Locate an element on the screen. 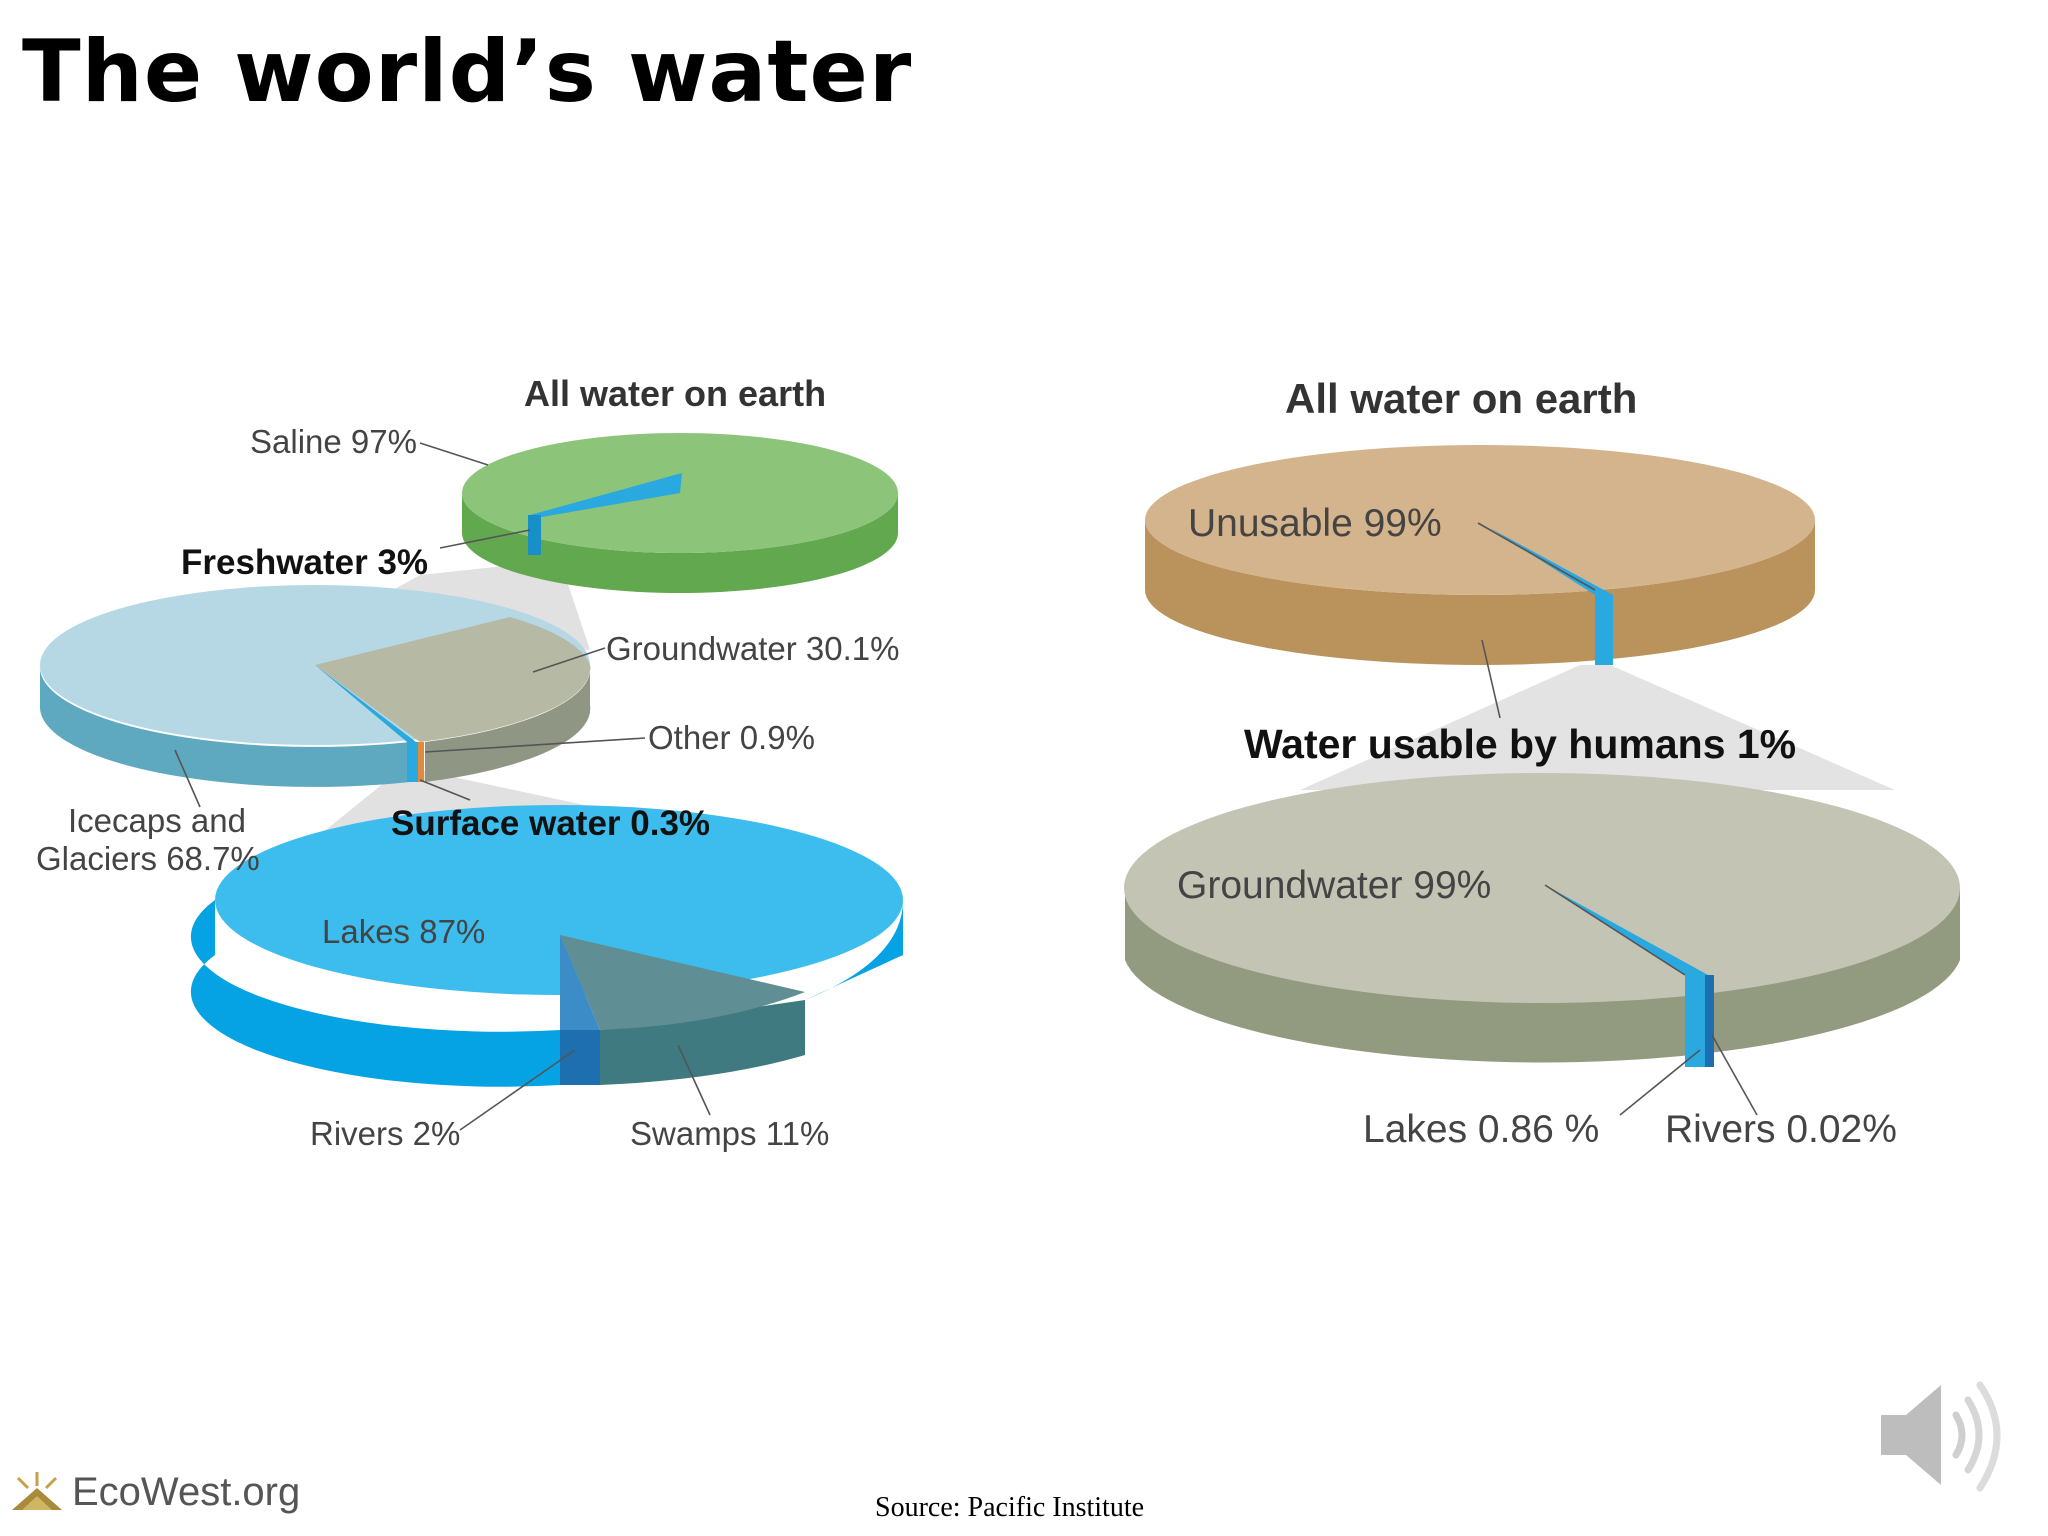 This screenshot has width=2048, height=1536. groundwater-left-label: Groundwater 30.1% is located at coordinates (753, 648).